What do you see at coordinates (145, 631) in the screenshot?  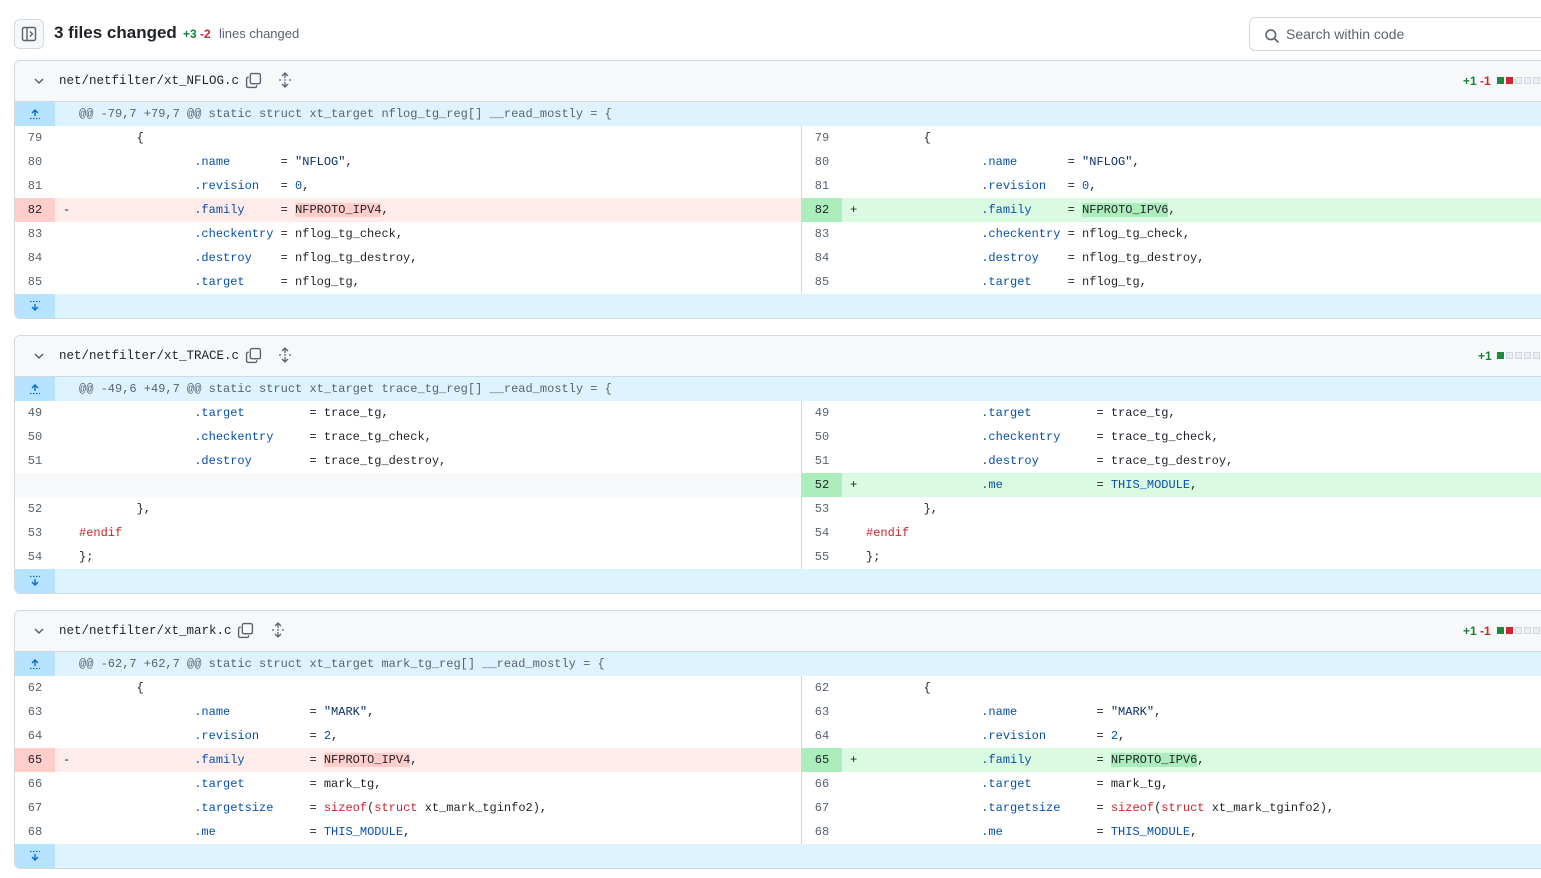 I see `file-name: net/netfilter/xt_mark.c` at bounding box center [145, 631].